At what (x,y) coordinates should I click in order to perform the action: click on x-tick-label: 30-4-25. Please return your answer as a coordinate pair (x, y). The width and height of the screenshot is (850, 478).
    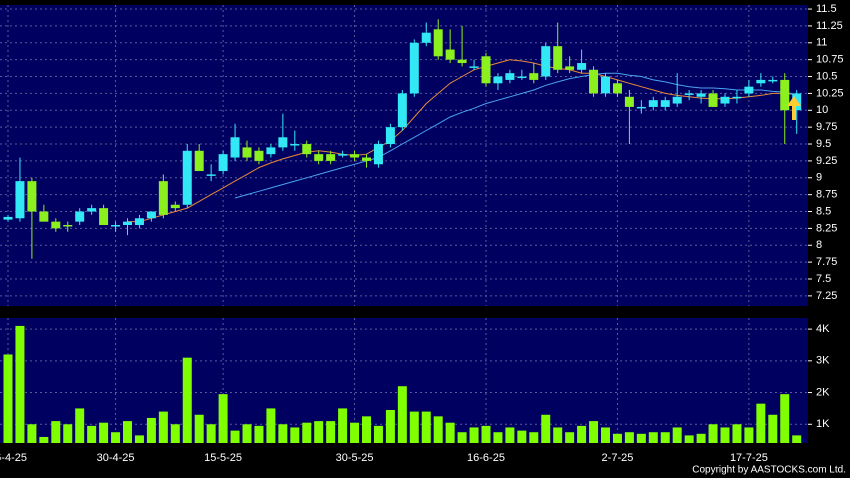
    Looking at the image, I should click on (116, 458).